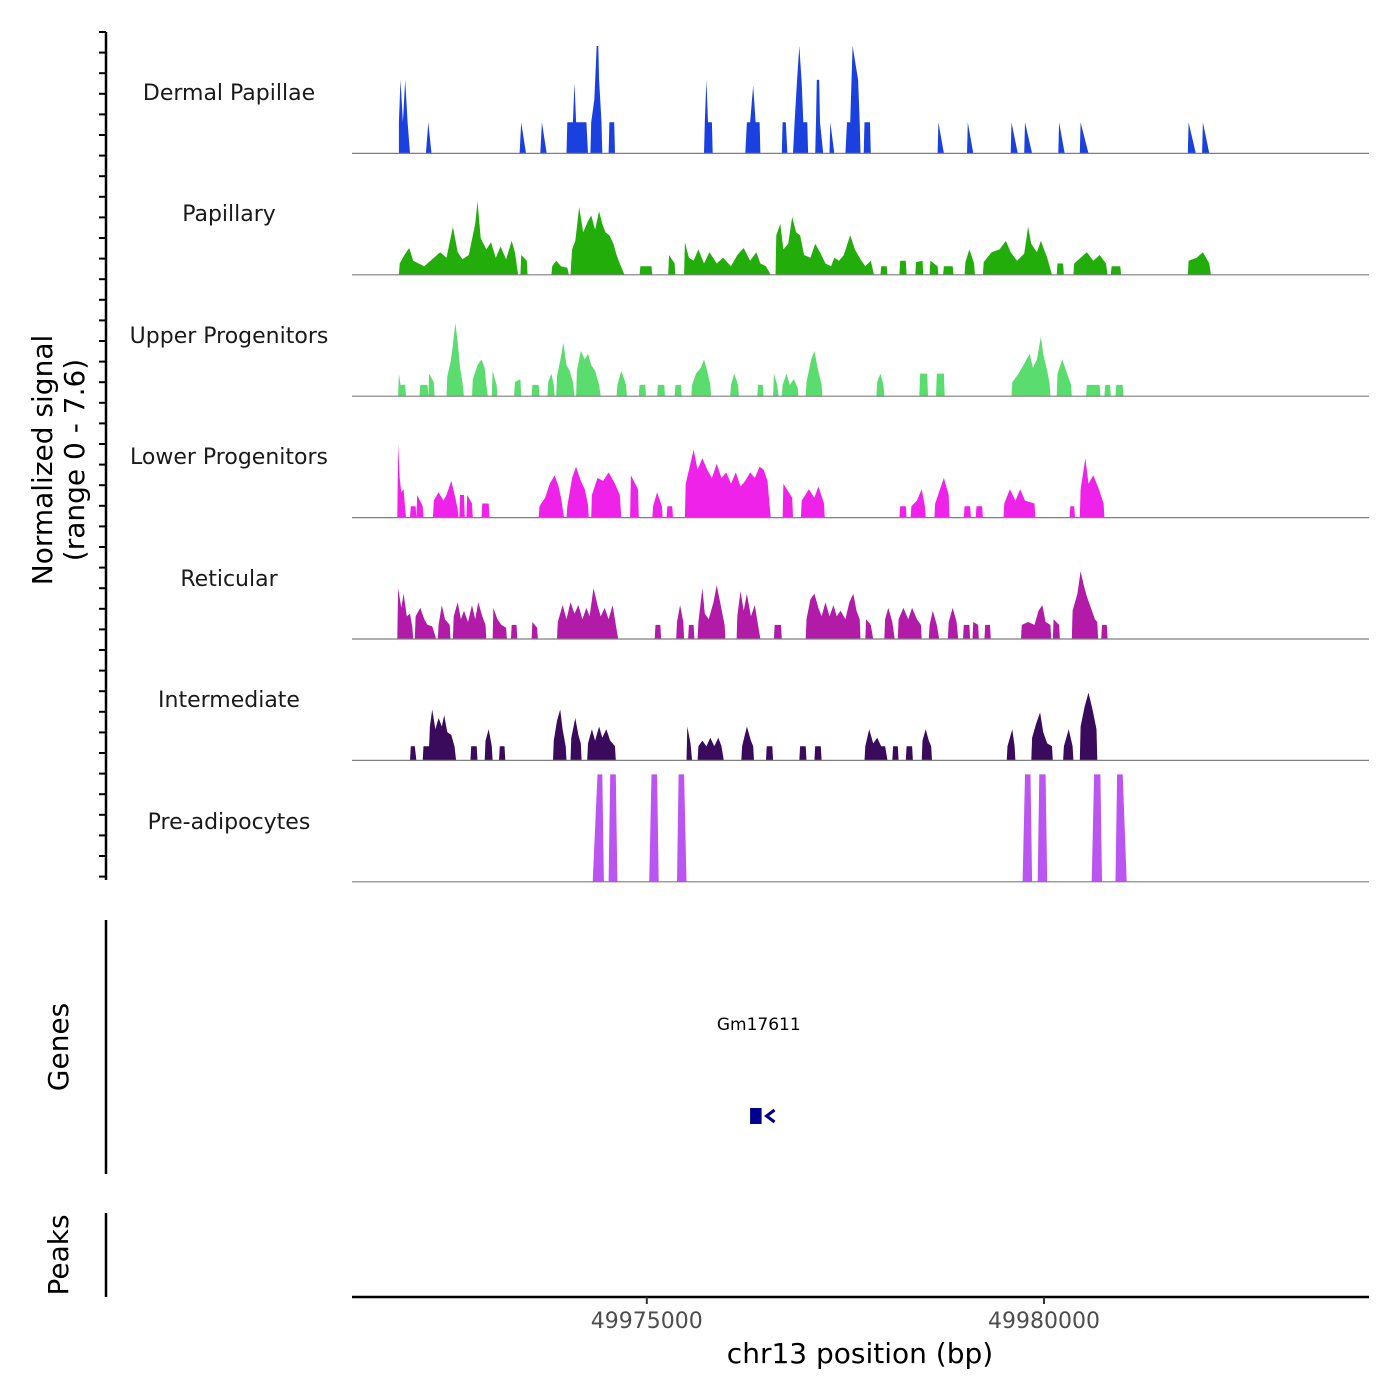  Describe the element at coordinates (229, 579) in the screenshot. I see `track-label-reticular: Reticular` at that location.